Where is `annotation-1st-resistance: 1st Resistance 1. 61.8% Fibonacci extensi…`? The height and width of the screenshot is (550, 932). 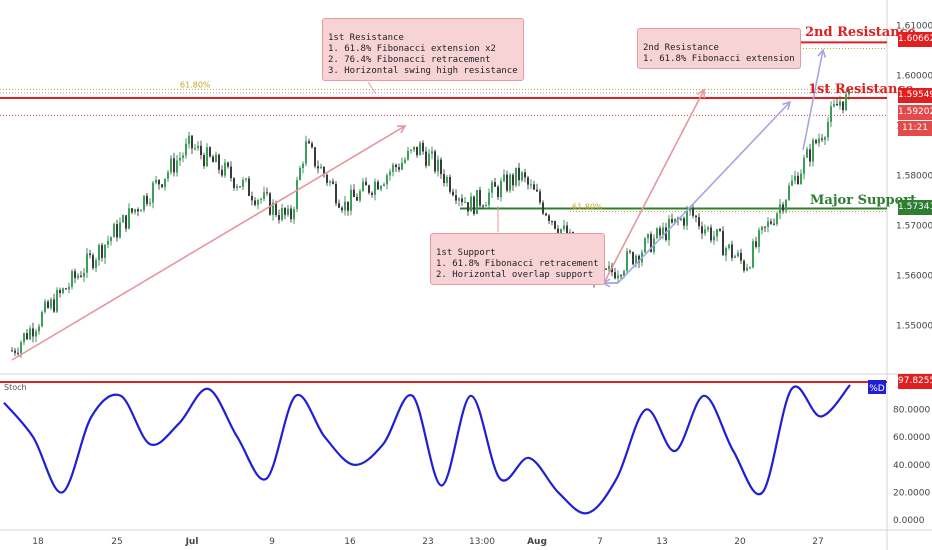
annotation-1st-resistance: 1st Resistance 1. 61.8% Fibonacci extensi… is located at coordinates (423, 49).